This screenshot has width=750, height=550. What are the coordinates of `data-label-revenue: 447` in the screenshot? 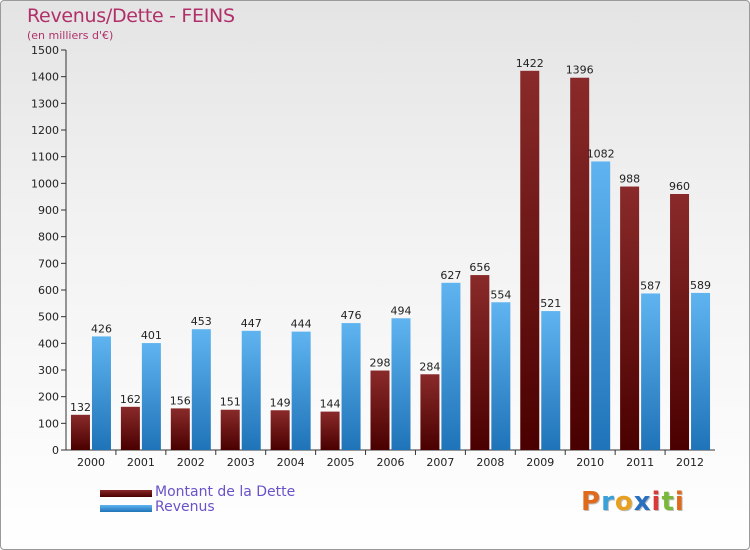 It's located at (251, 323).